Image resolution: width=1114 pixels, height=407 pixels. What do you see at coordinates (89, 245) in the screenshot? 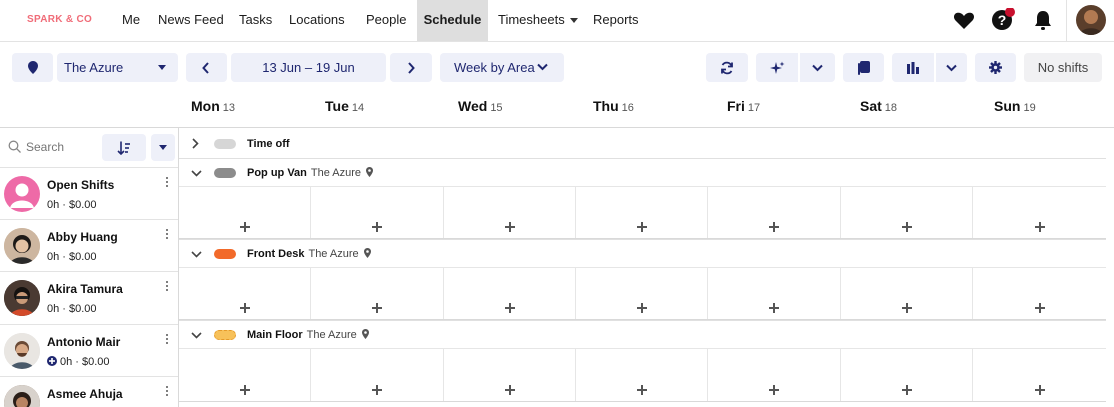
I see `person-row-abby-huang: Abby Huang 0h · $0.00` at bounding box center [89, 245].